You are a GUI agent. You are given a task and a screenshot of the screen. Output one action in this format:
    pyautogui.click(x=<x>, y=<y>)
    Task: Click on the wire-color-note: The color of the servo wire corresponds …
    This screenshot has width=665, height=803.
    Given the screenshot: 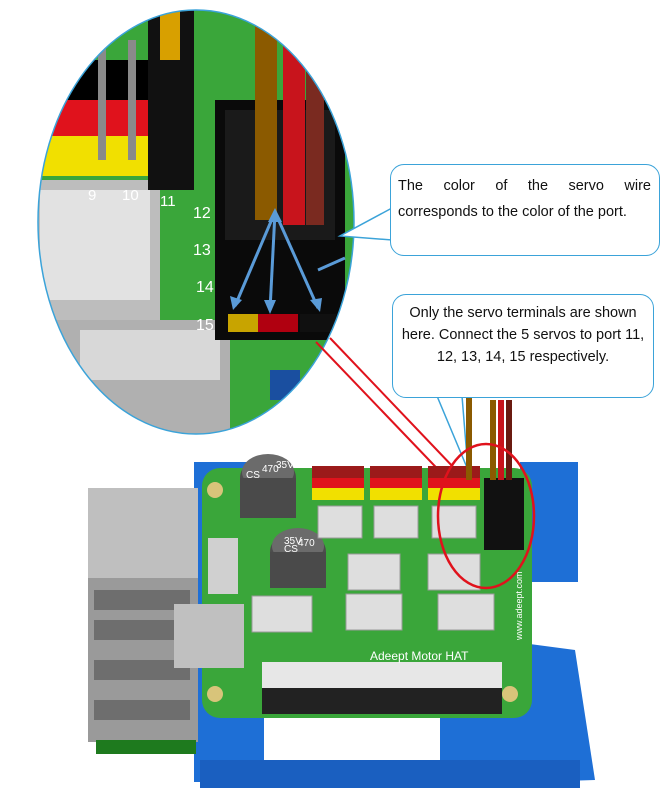 What is the action you would take?
    pyautogui.click(x=524, y=199)
    